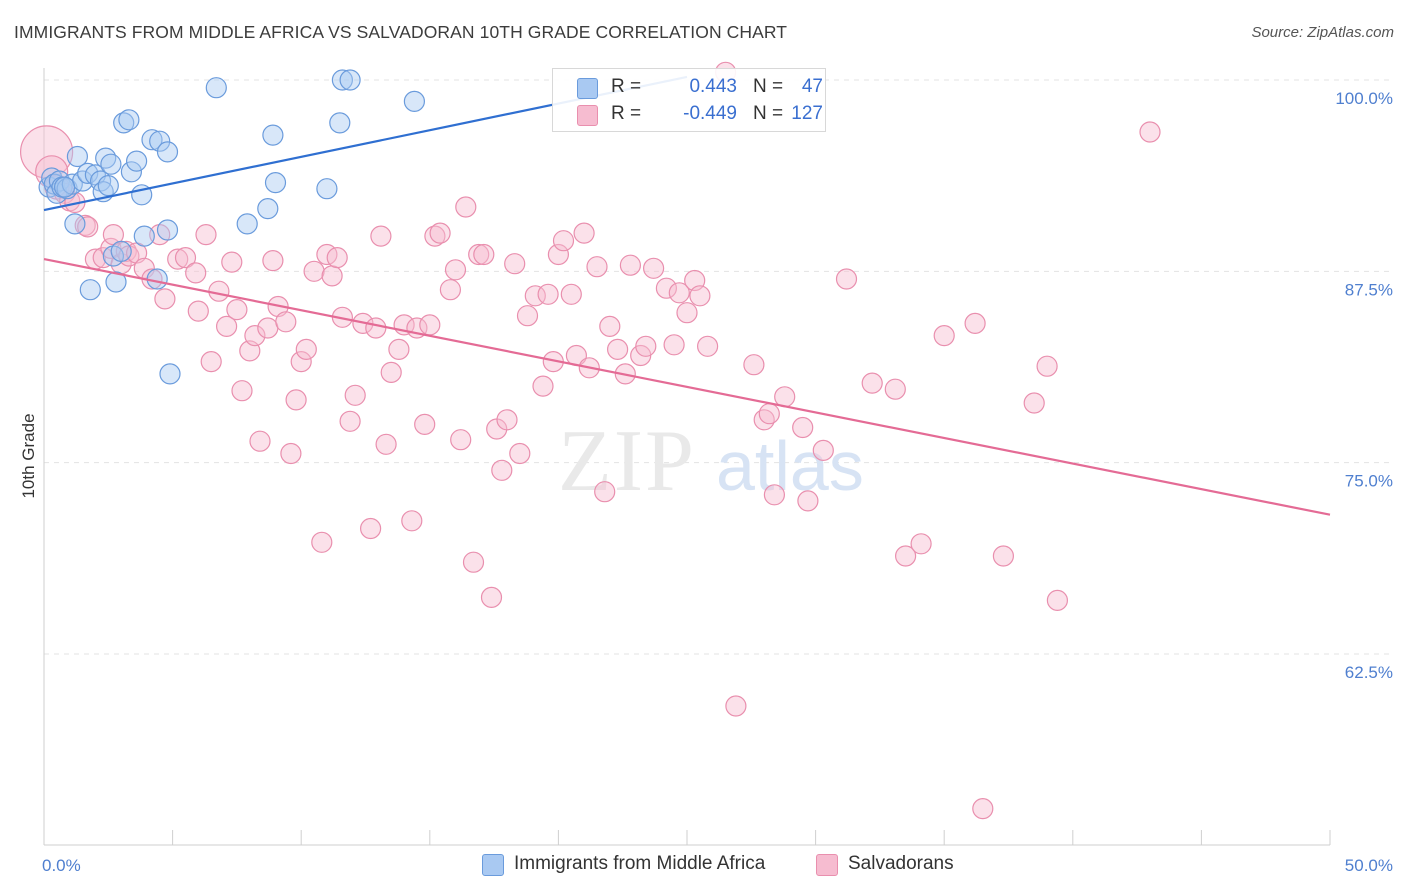  What do you see at coordinates (587, 88) in the screenshot?
I see `legend-swatch-blue` at bounding box center [587, 88].